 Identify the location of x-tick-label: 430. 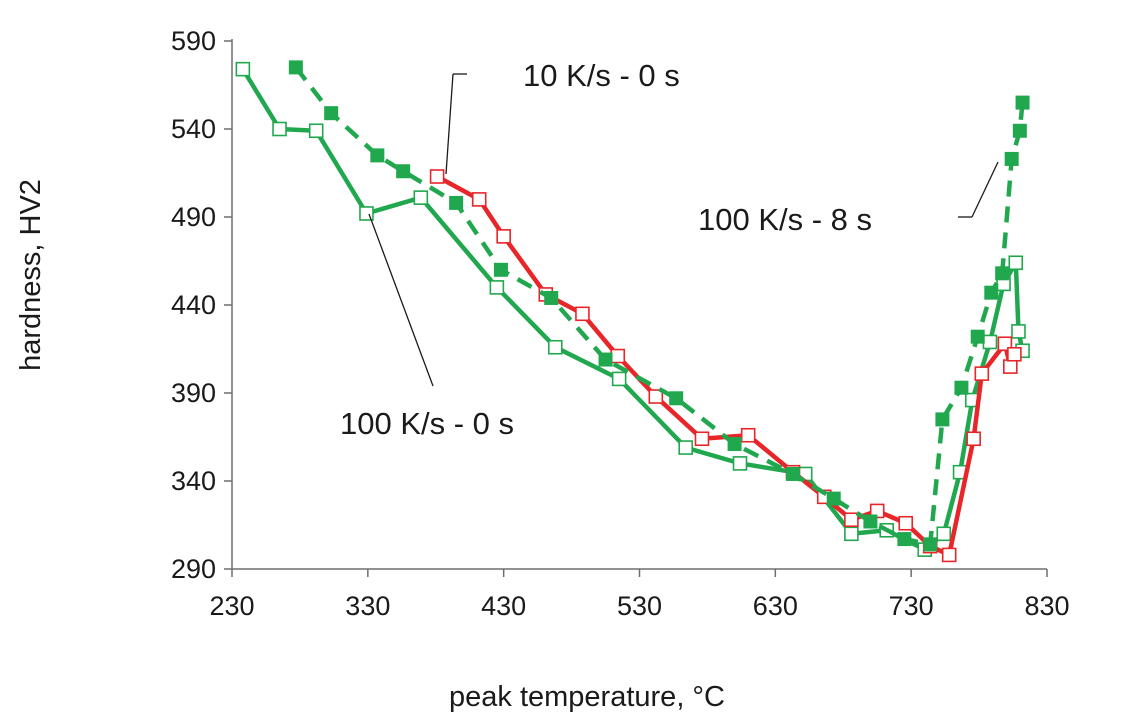
(503, 606).